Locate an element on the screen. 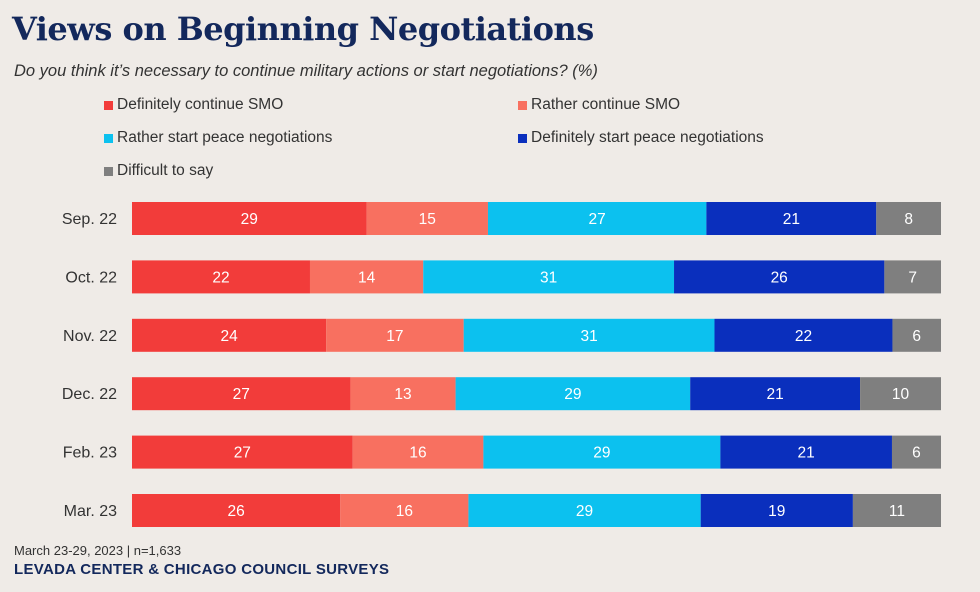 The width and height of the screenshot is (980, 592). bar-value-feb-23-rather-continue-smo: 16 is located at coordinates (417, 453).